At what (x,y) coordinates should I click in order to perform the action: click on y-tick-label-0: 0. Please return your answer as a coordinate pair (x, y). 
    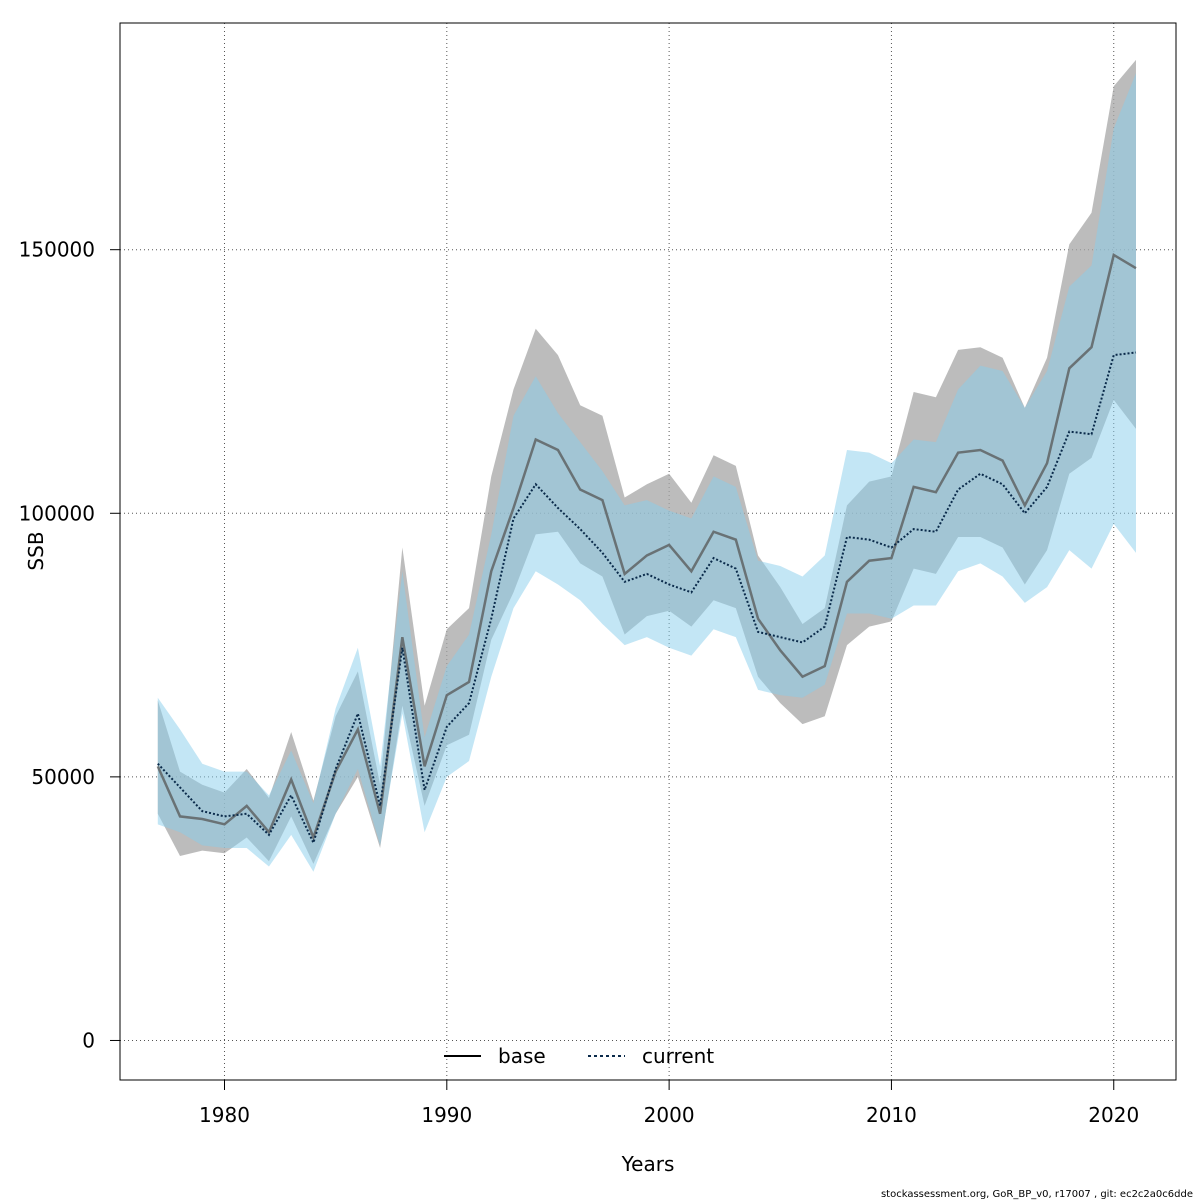
    Looking at the image, I should click on (88, 1040).